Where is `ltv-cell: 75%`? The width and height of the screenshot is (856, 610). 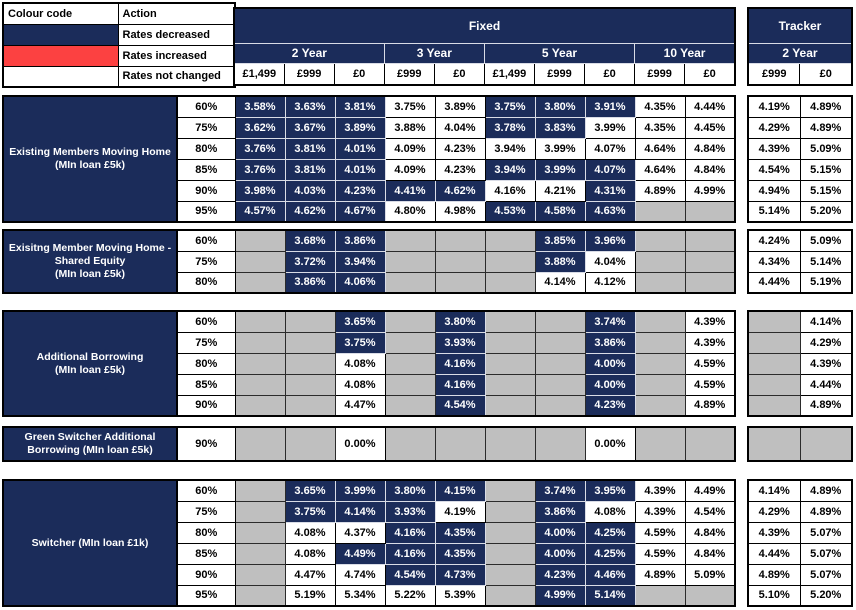
ltv-cell: 75% is located at coordinates (206, 511).